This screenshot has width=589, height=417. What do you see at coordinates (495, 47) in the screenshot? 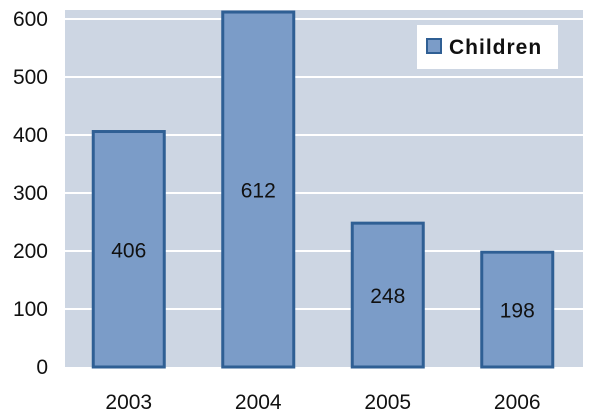
I see `legend-label: Children` at bounding box center [495, 47].